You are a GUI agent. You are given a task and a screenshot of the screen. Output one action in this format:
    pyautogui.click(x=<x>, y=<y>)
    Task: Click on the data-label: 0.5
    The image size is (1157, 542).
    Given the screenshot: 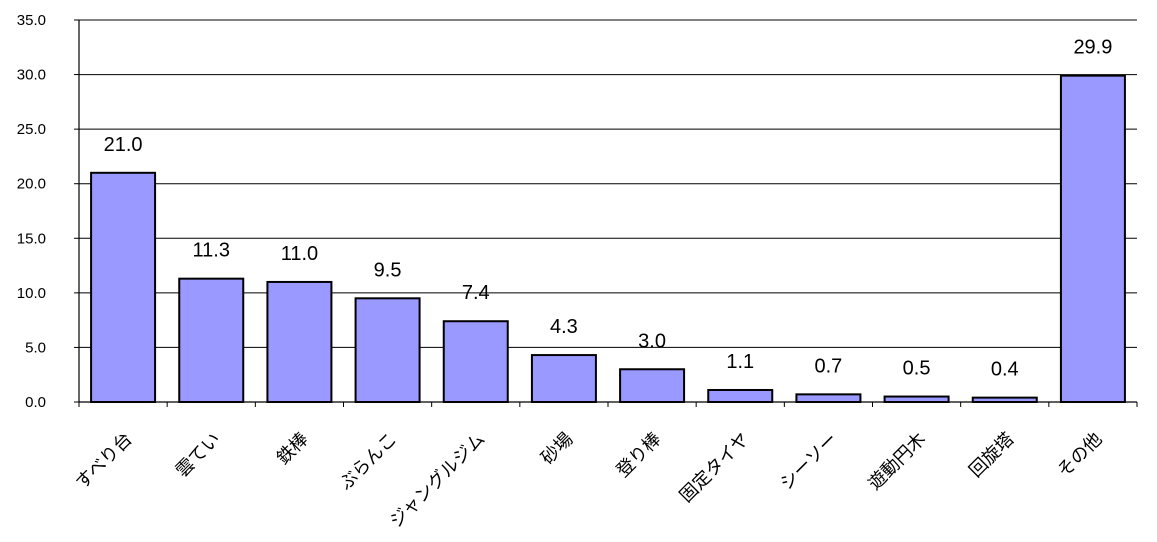 What is the action you would take?
    pyautogui.click(x=917, y=369)
    